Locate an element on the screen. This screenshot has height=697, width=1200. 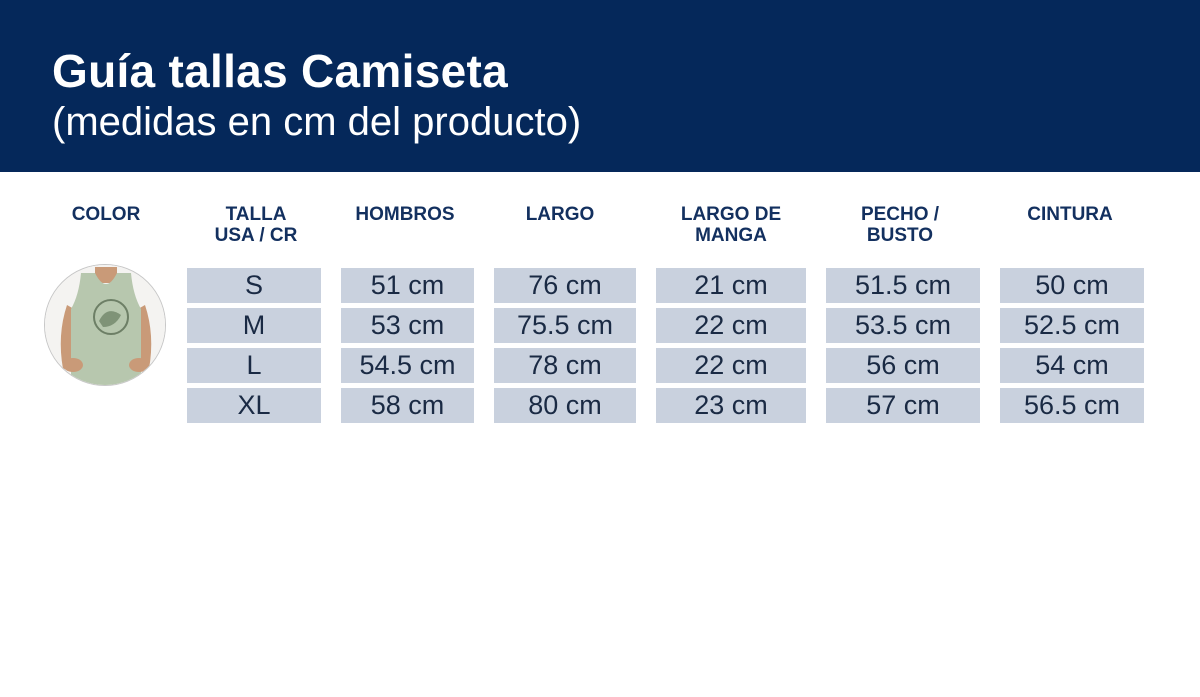
page-title: Guía tallas Camiseta is located at coordinates (280, 71).